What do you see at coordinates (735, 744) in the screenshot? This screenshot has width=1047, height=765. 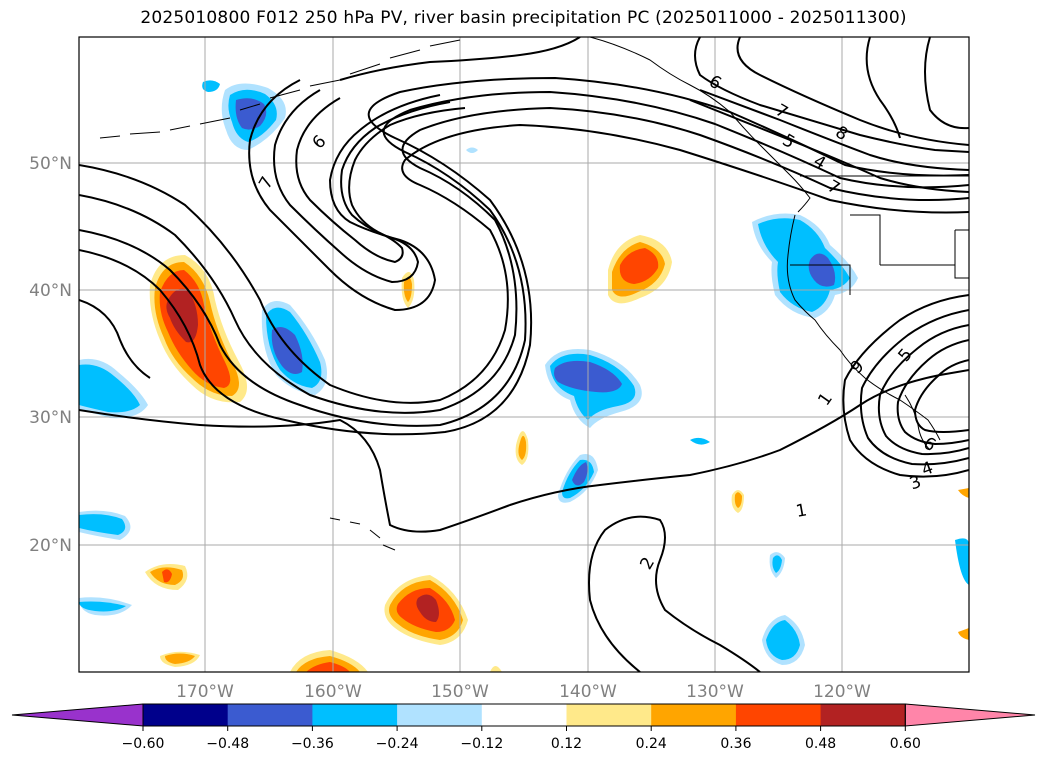 I see `colorbar-tick-label: 0.36` at bounding box center [735, 744].